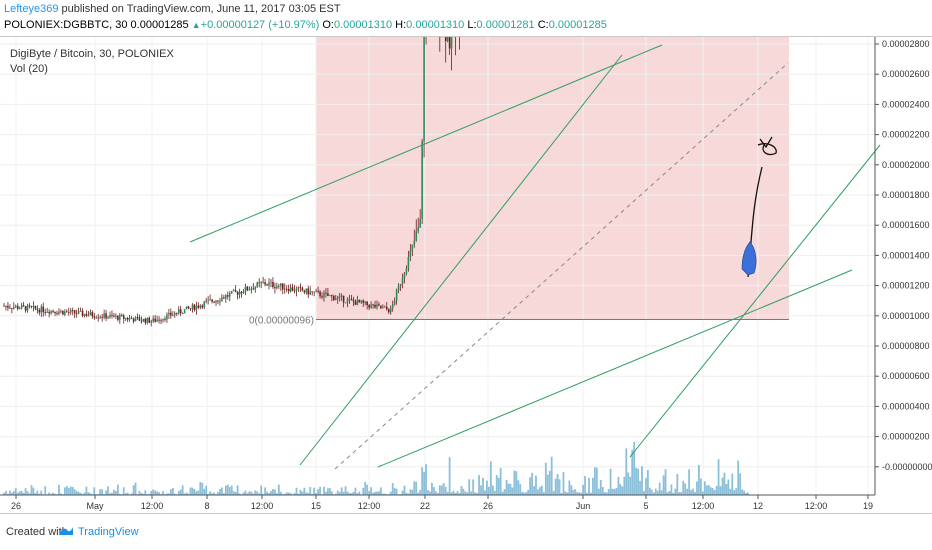 The height and width of the screenshot is (550, 932). What do you see at coordinates (108, 532) in the screenshot?
I see `tradingview-brand: TradingView` at bounding box center [108, 532].